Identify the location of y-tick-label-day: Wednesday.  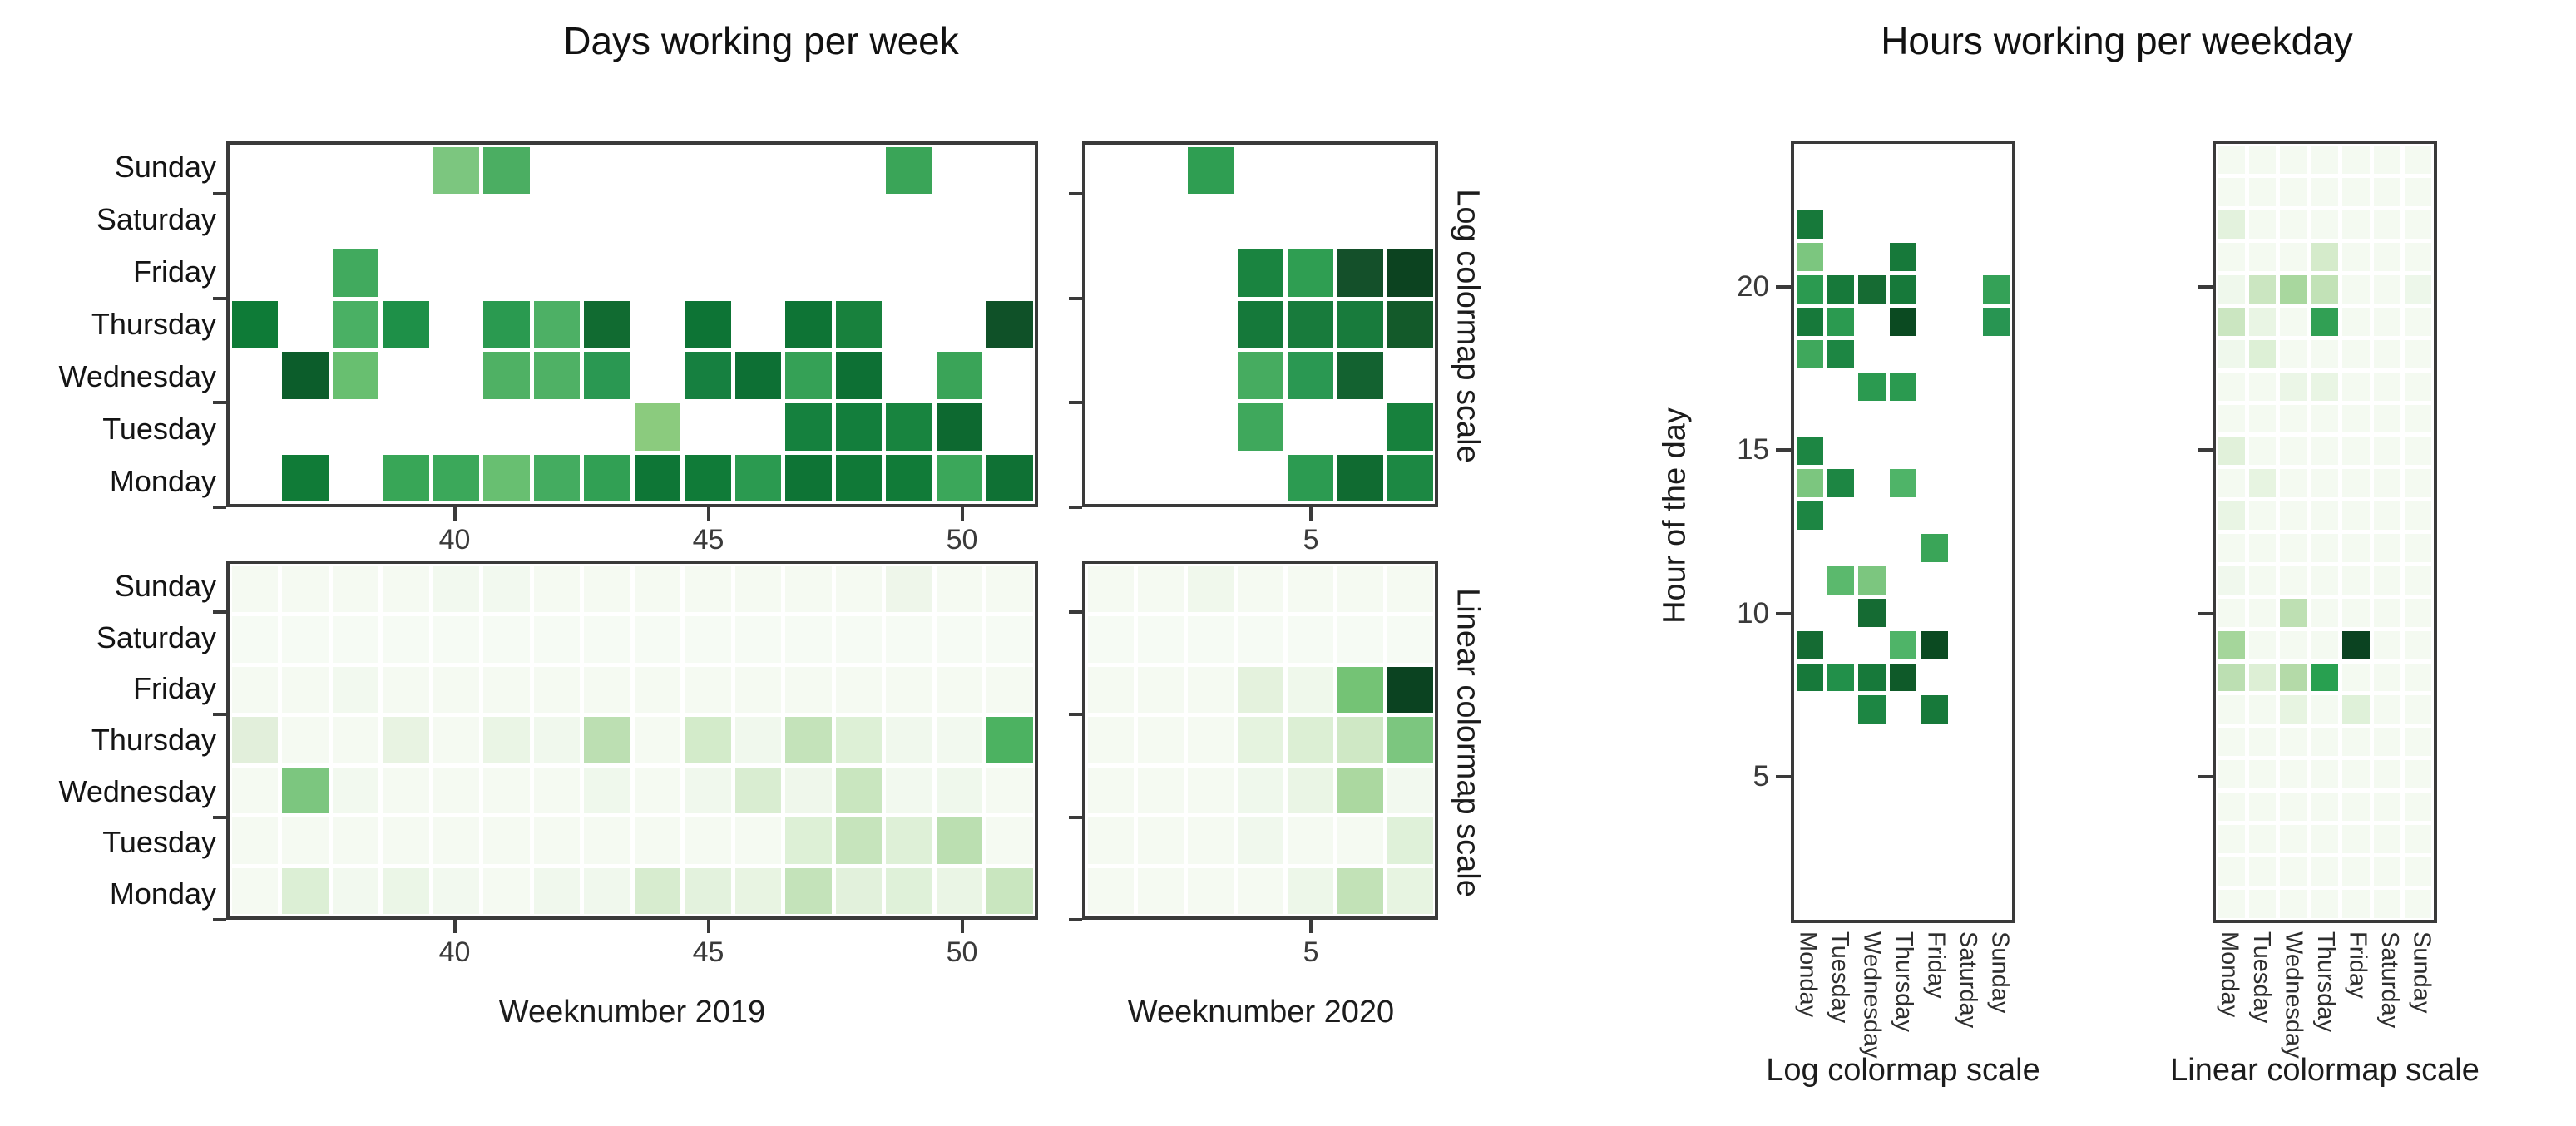
(137, 790).